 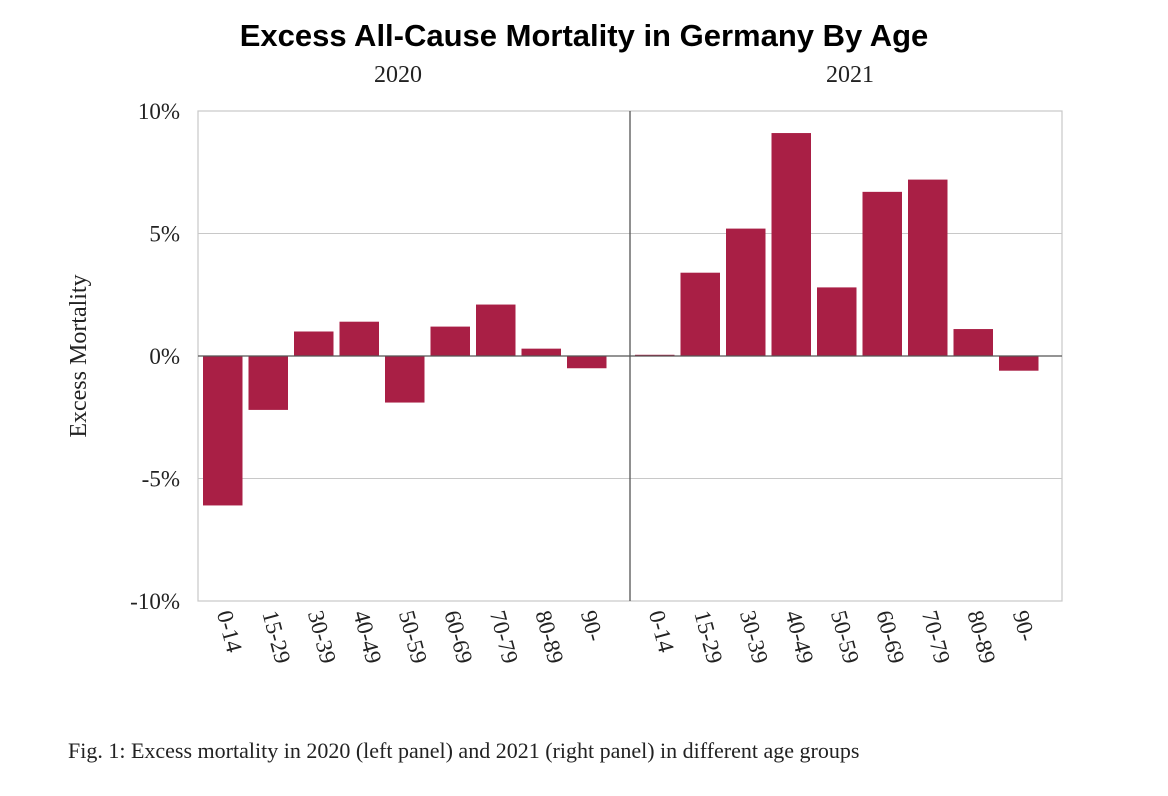 What do you see at coordinates (79, 355) in the screenshot?
I see `y-axis-label: Excess Mortality` at bounding box center [79, 355].